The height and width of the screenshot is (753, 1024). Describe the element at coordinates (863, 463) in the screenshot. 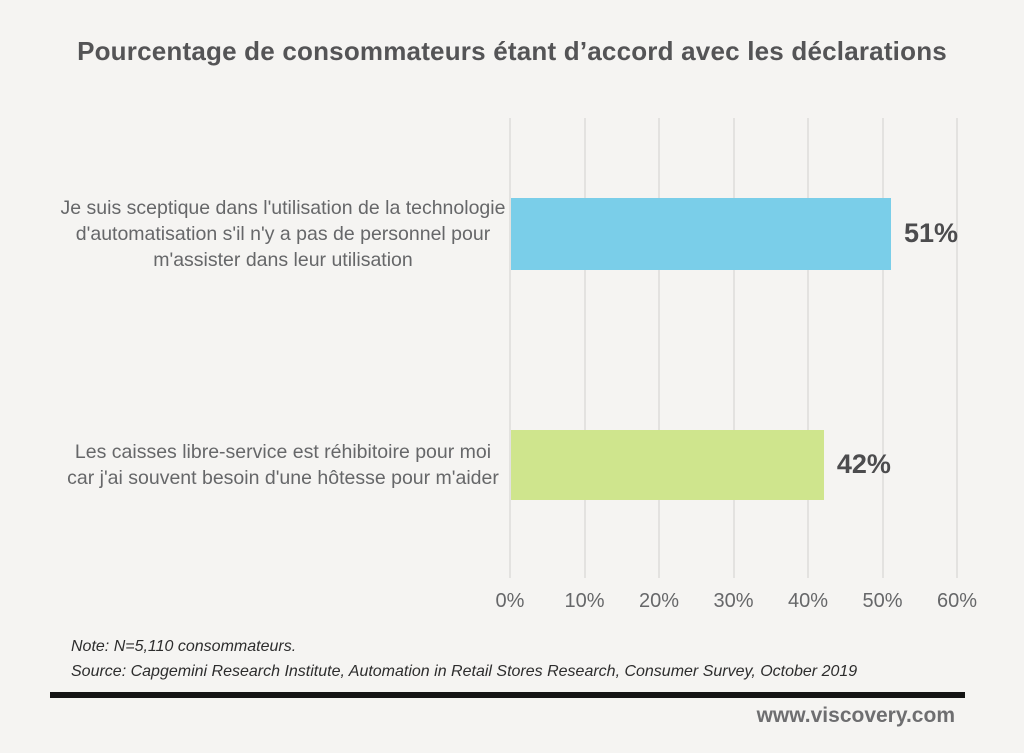

I see `value-label-self-checkout: 42%` at that location.